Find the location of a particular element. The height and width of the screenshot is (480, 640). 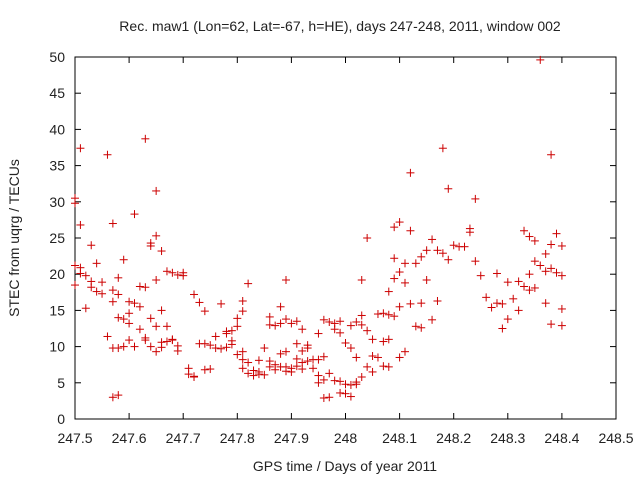

x-tick-label: 247.5 is located at coordinates (74, 438).